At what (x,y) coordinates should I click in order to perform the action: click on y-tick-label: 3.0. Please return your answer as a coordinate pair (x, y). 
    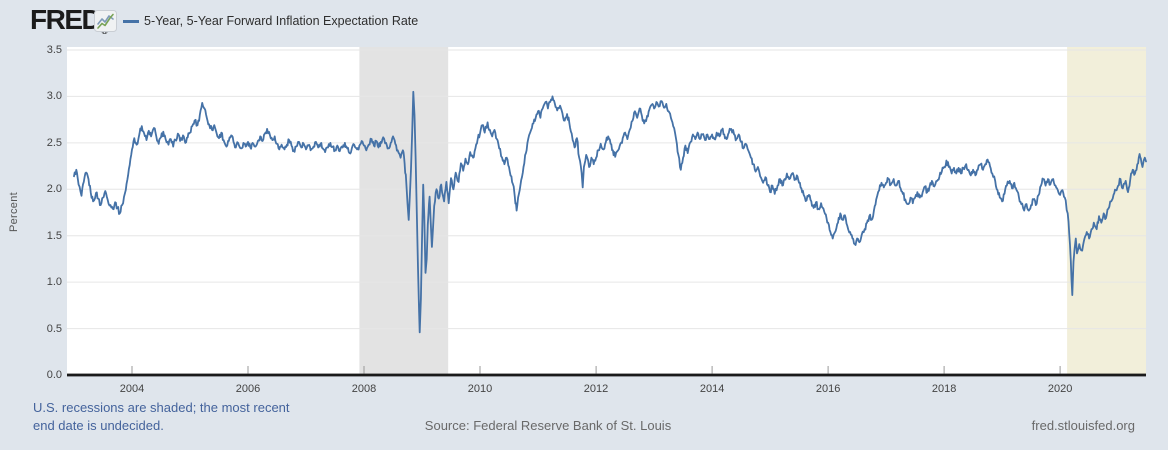
    Looking at the image, I should click on (54, 96).